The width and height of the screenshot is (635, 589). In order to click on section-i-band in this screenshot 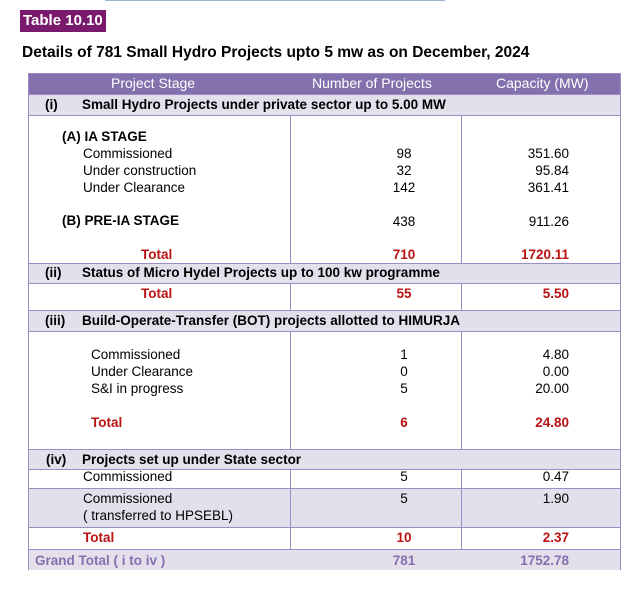, I will do `click(324, 104)`.